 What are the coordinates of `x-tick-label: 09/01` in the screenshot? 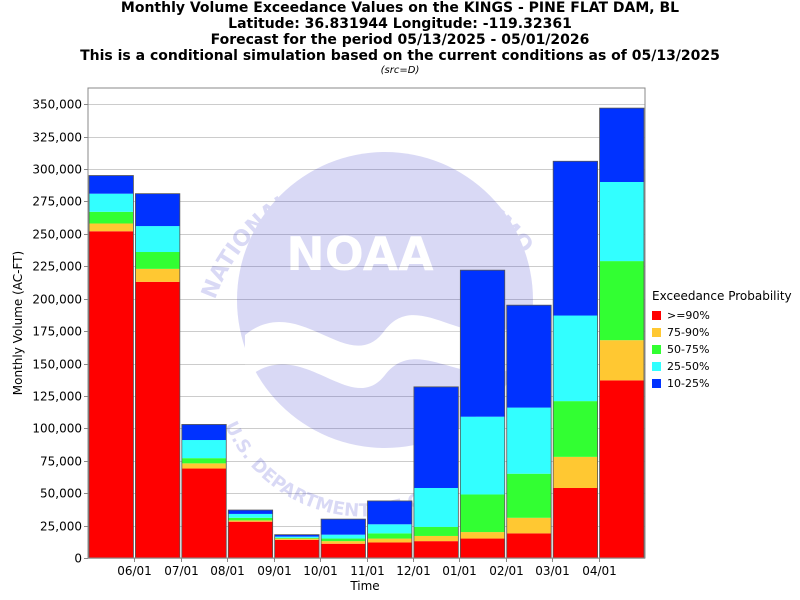 It's located at (274, 571).